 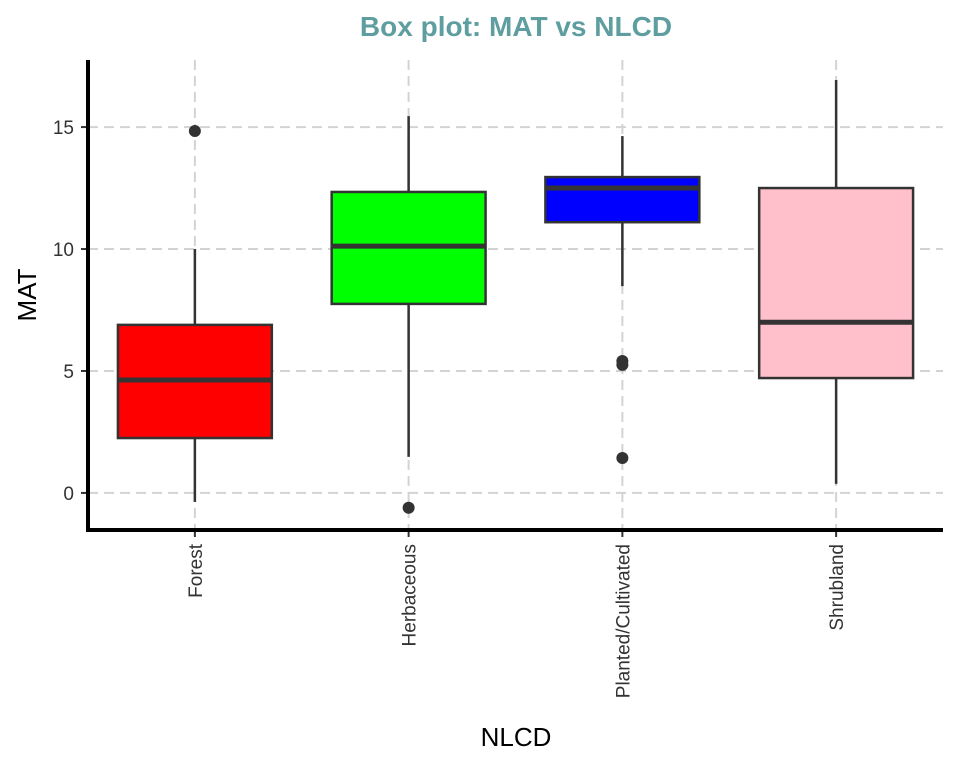 I want to click on box-shrubland, so click(x=836, y=283).